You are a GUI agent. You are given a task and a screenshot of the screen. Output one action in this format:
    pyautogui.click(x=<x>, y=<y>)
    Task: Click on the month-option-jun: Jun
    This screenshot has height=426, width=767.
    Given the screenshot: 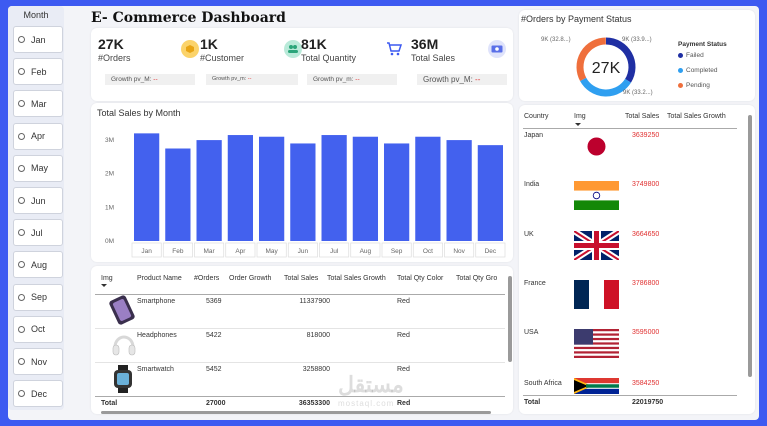 What is the action you would take?
    pyautogui.click(x=38, y=200)
    